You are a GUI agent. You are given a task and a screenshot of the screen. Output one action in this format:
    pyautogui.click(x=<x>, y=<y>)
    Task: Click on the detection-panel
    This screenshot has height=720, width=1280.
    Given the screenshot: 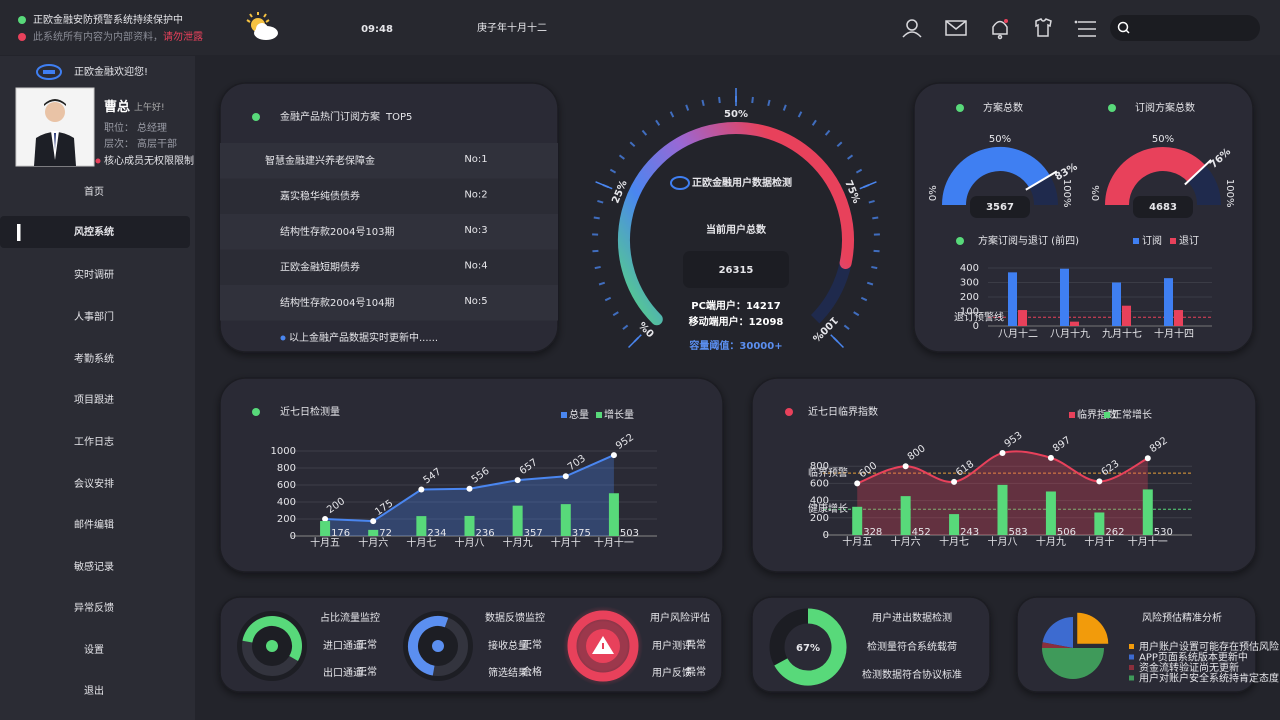 What is the action you would take?
    pyautogui.click(x=471, y=475)
    